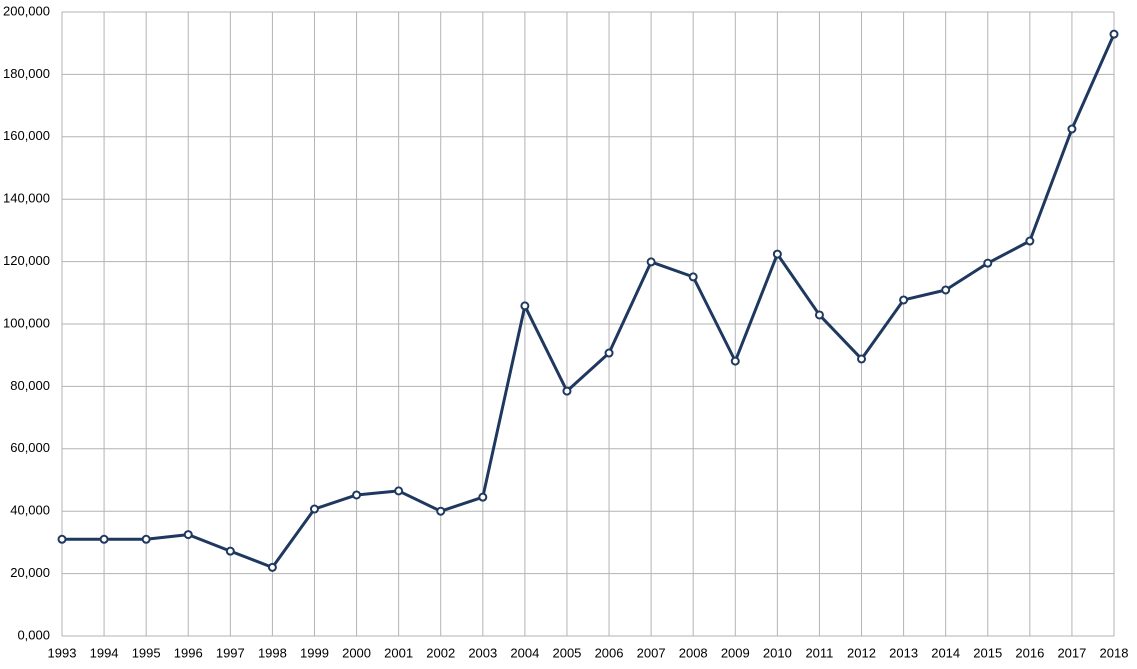 The width and height of the screenshot is (1137, 669). Describe the element at coordinates (945, 652) in the screenshot. I see `x-tick-label: 2014` at that location.